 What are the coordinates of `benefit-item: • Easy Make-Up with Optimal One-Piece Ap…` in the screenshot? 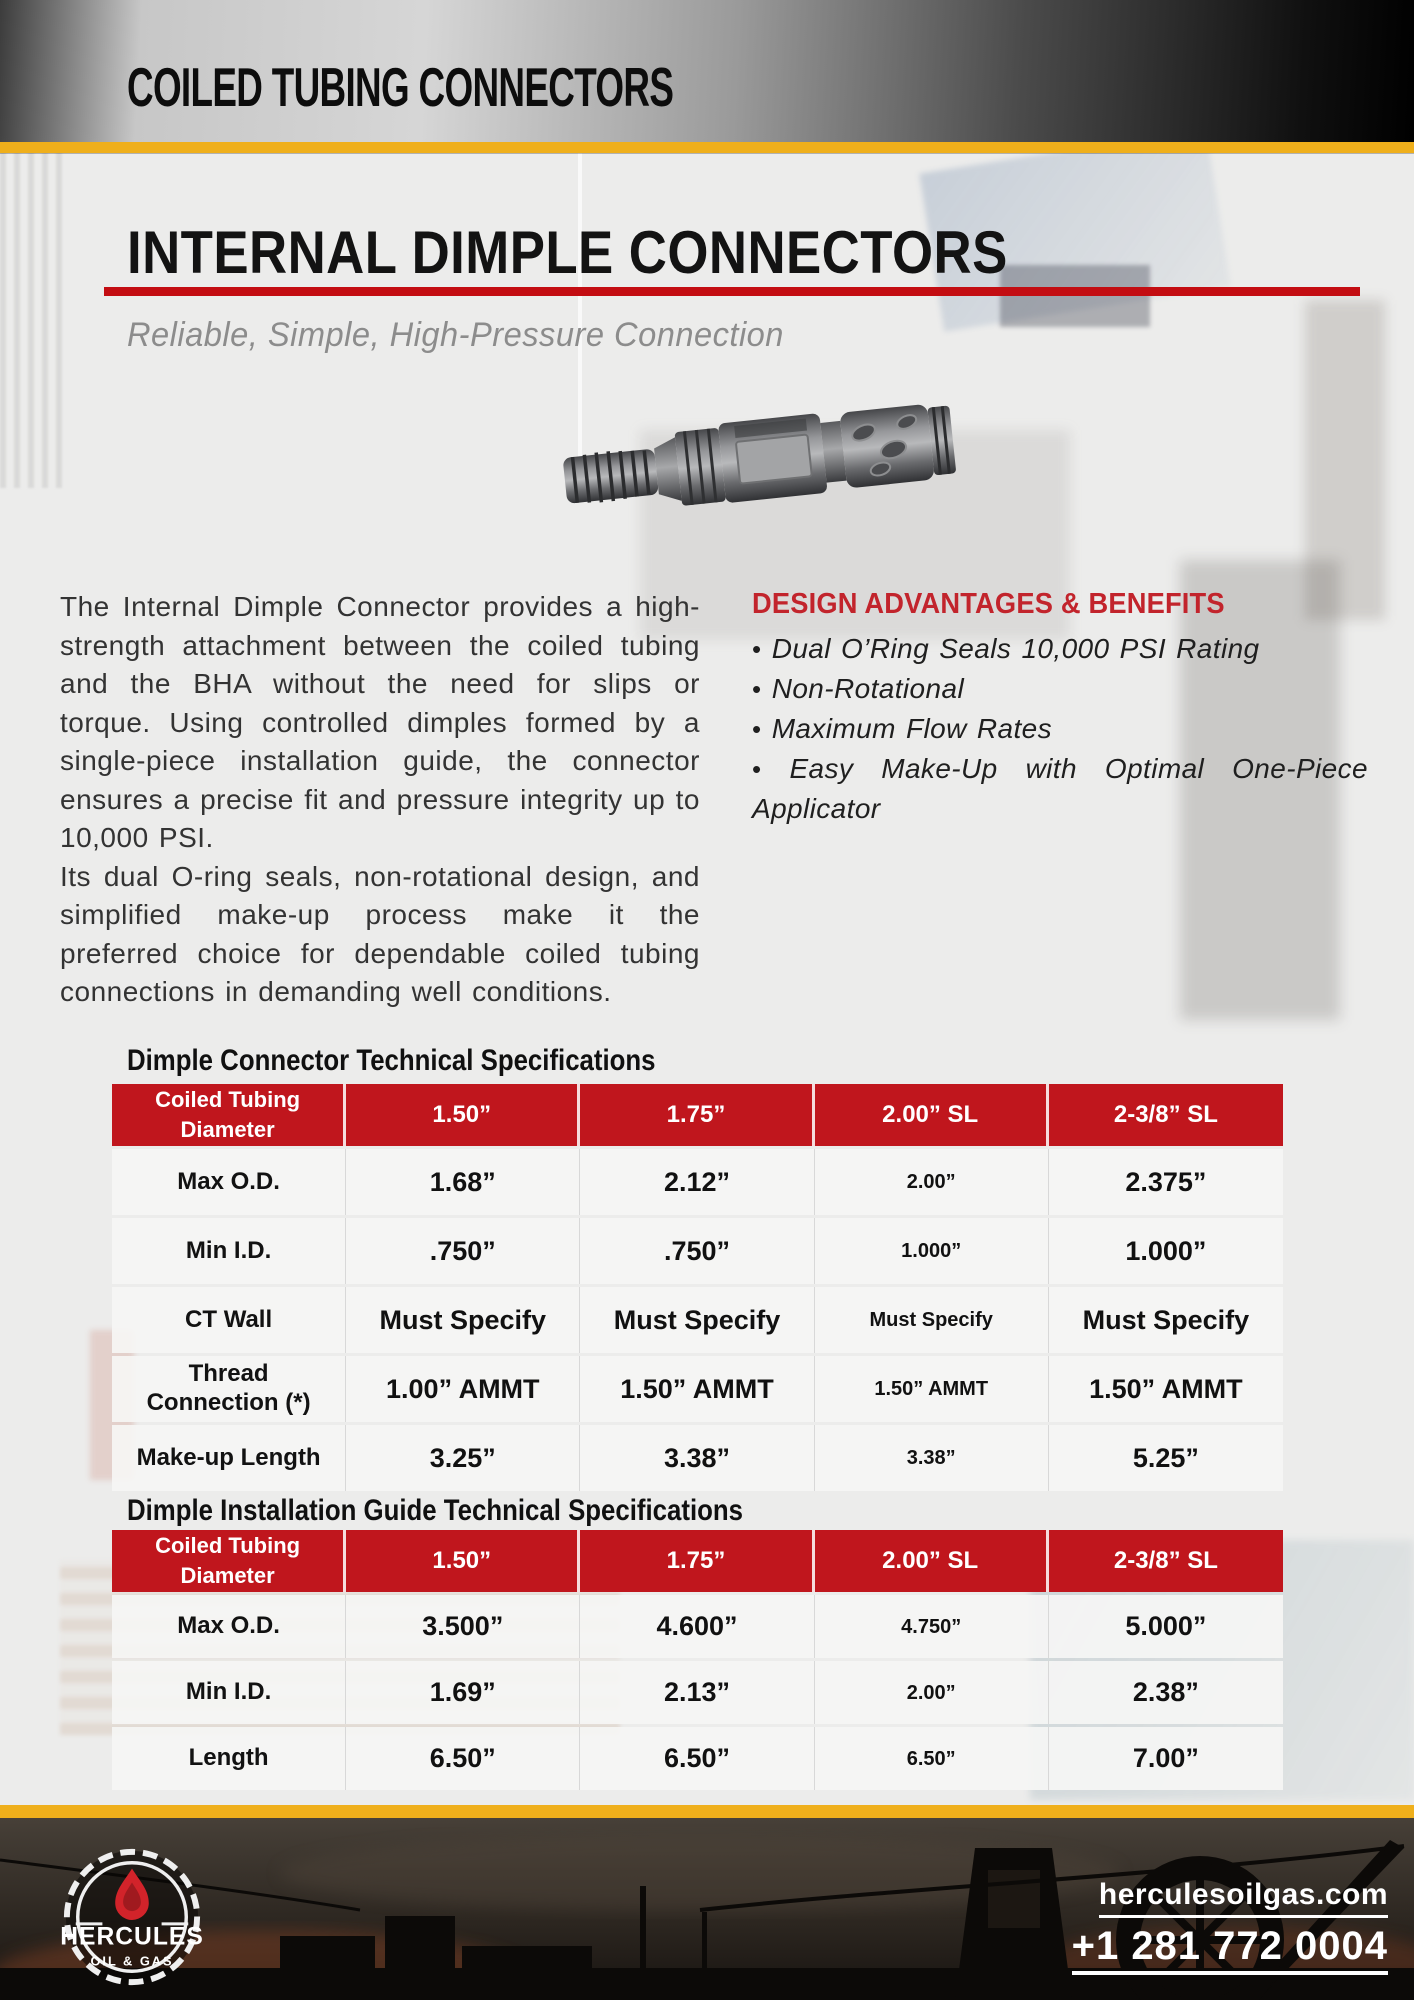 It's located at (1060, 788).